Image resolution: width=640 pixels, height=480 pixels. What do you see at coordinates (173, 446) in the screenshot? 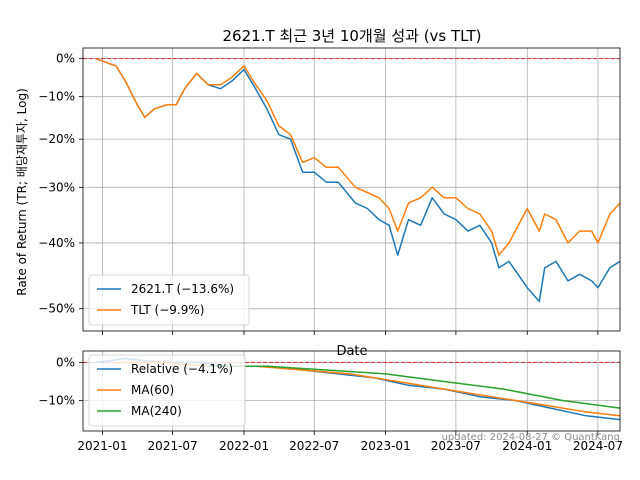
I see `x-tick-label: 2021-07` at bounding box center [173, 446].